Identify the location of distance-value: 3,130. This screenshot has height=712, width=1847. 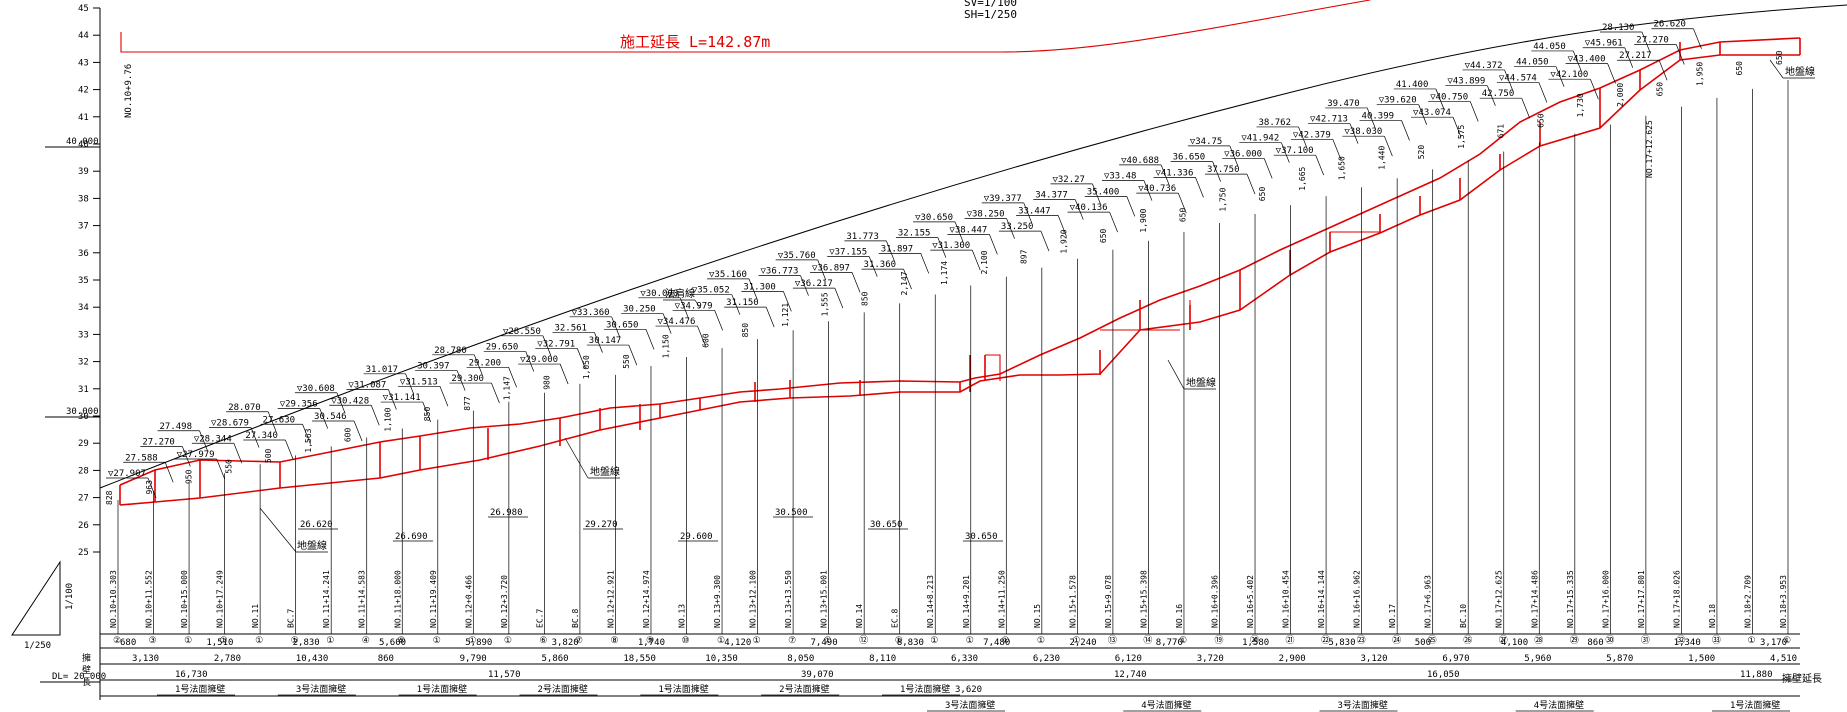
(145, 659).